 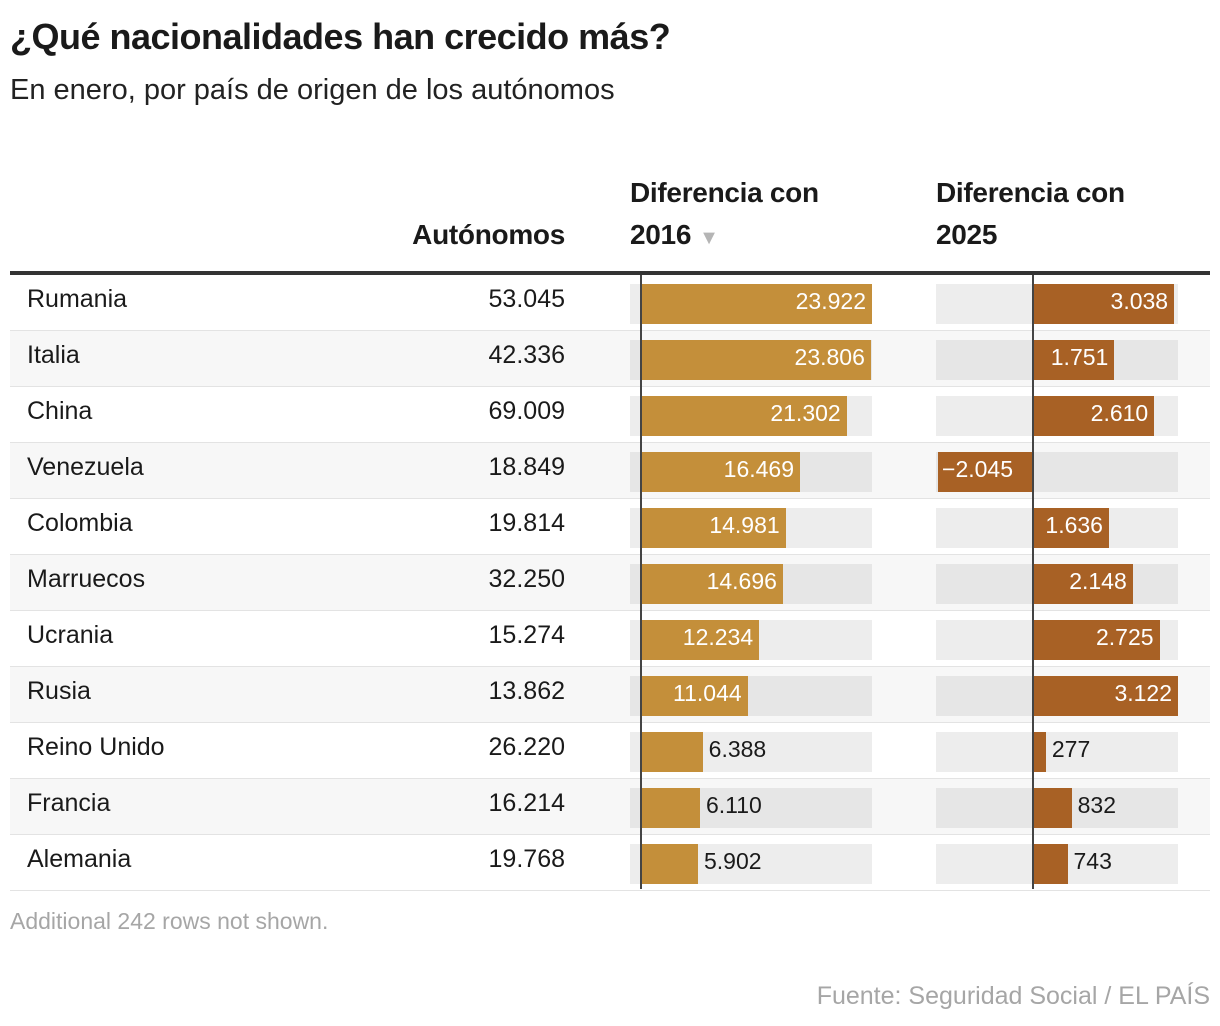 What do you see at coordinates (526, 523) in the screenshot?
I see `autonomos-value: 19.814` at bounding box center [526, 523].